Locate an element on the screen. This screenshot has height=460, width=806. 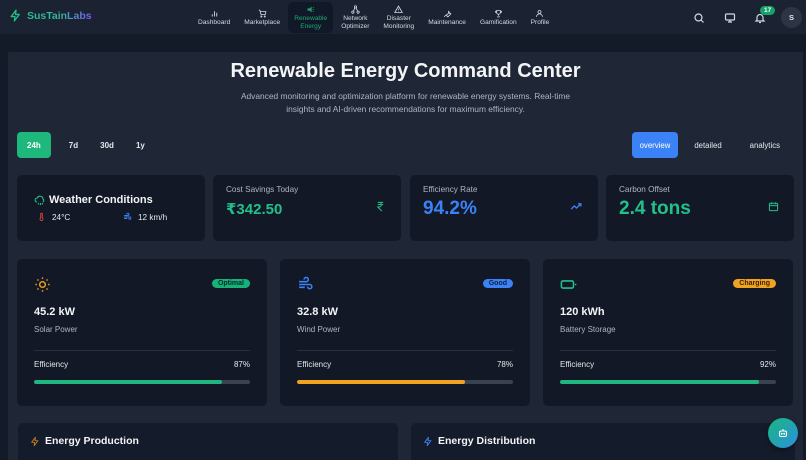
notifications-button: 17 is located at coordinates (760, 18).